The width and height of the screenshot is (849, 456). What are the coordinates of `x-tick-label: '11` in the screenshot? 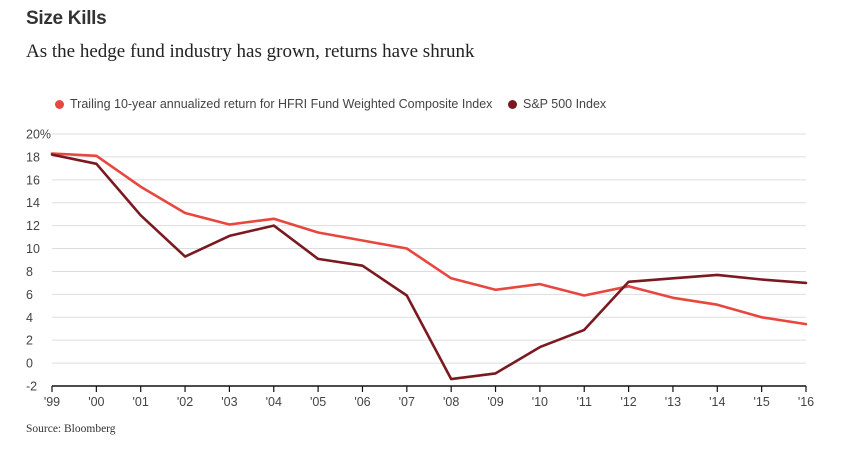 It's located at (584, 402).